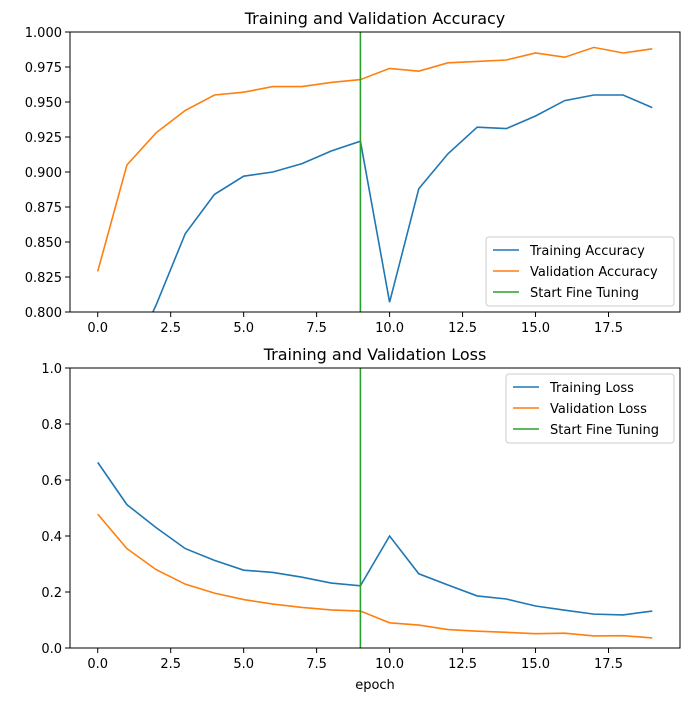 Image resolution: width=689 pixels, height=705 pixels. I want to click on series-line-validation-loss, so click(375, 576).